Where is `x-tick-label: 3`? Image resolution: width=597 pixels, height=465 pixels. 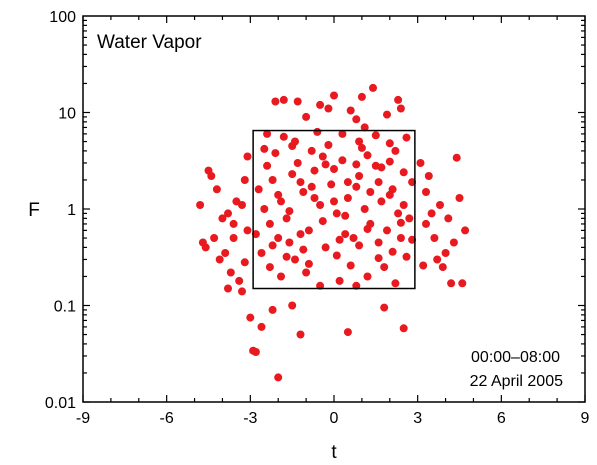
x-tick-label: 3 is located at coordinates (417, 418).